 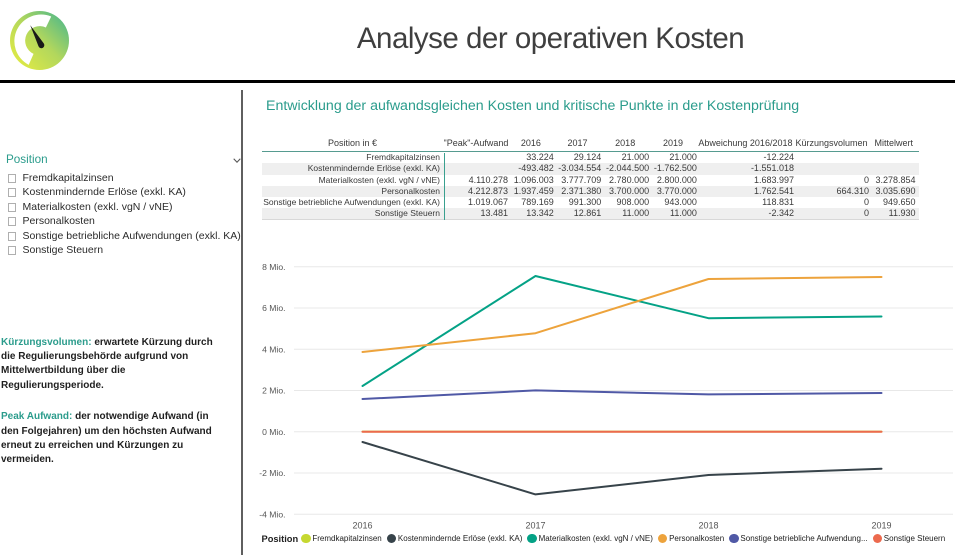 I want to click on svg-text: 2018, so click(x=708, y=526).